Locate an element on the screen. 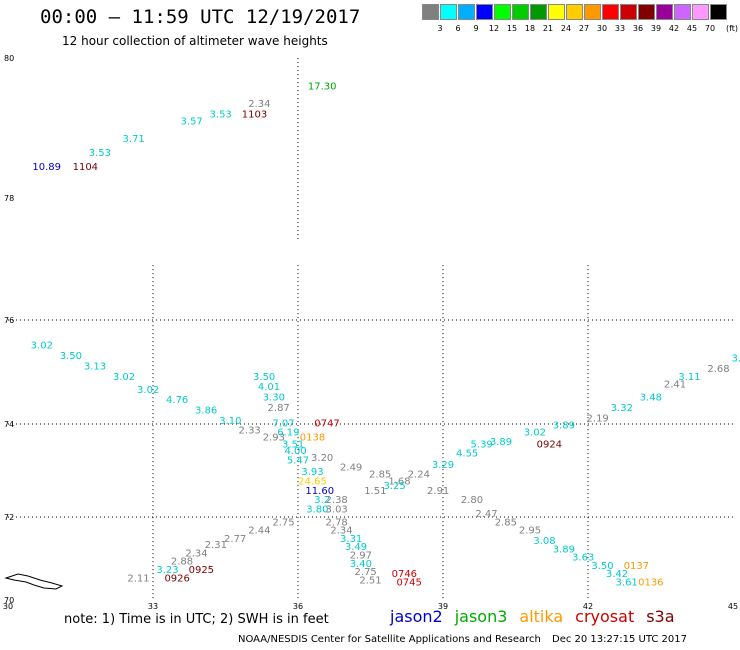 This screenshot has height=650, width=740. wave-height-label: 3.03 is located at coordinates (337, 509).